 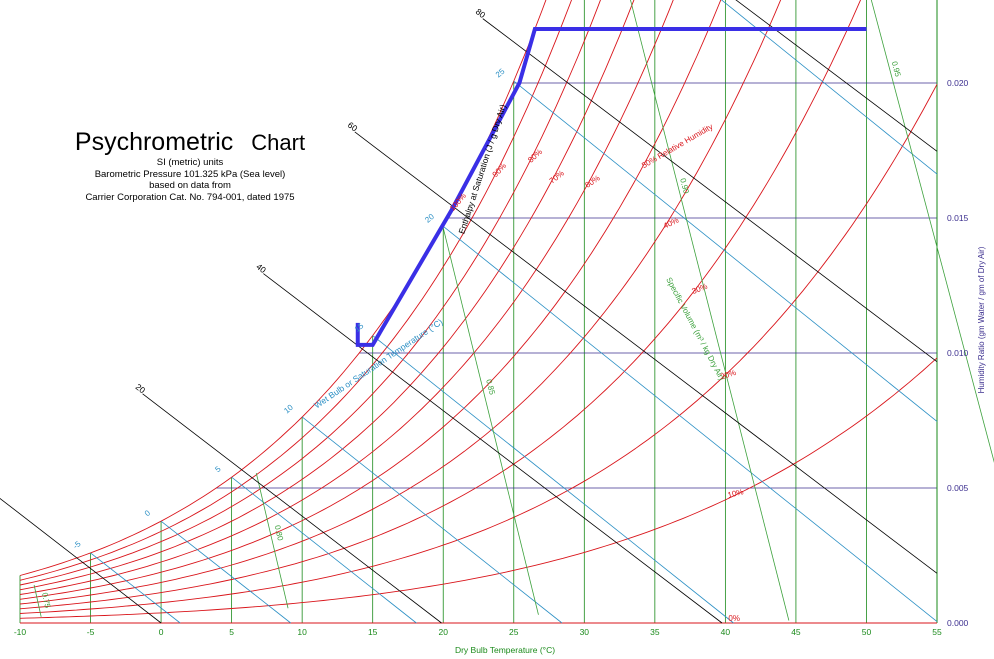 What do you see at coordinates (20, 632) in the screenshot?
I see `x-tick-label: -10` at bounding box center [20, 632].